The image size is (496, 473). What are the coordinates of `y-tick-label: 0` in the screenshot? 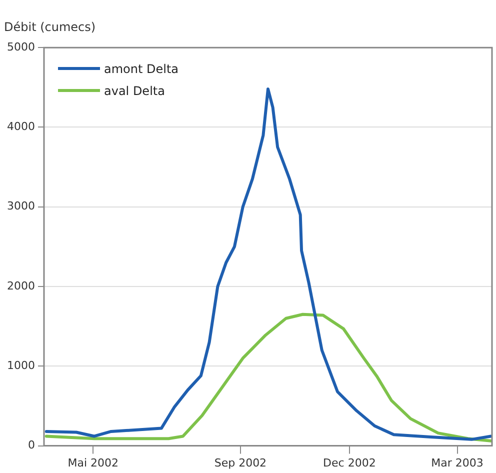 It's located at (31, 445).